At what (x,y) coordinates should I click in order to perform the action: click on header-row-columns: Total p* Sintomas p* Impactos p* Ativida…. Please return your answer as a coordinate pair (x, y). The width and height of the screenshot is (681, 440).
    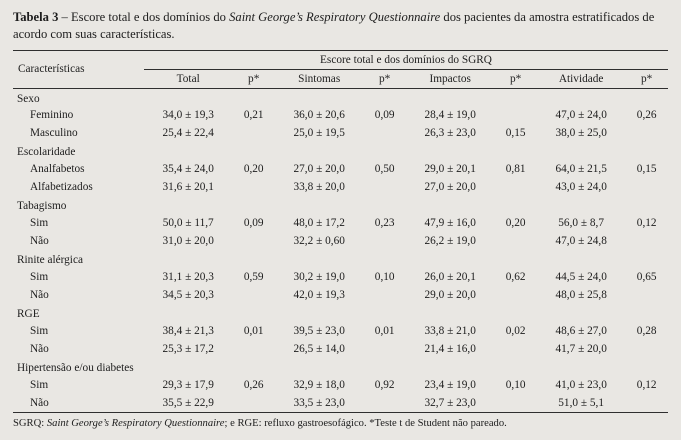
    Looking at the image, I should click on (340, 79).